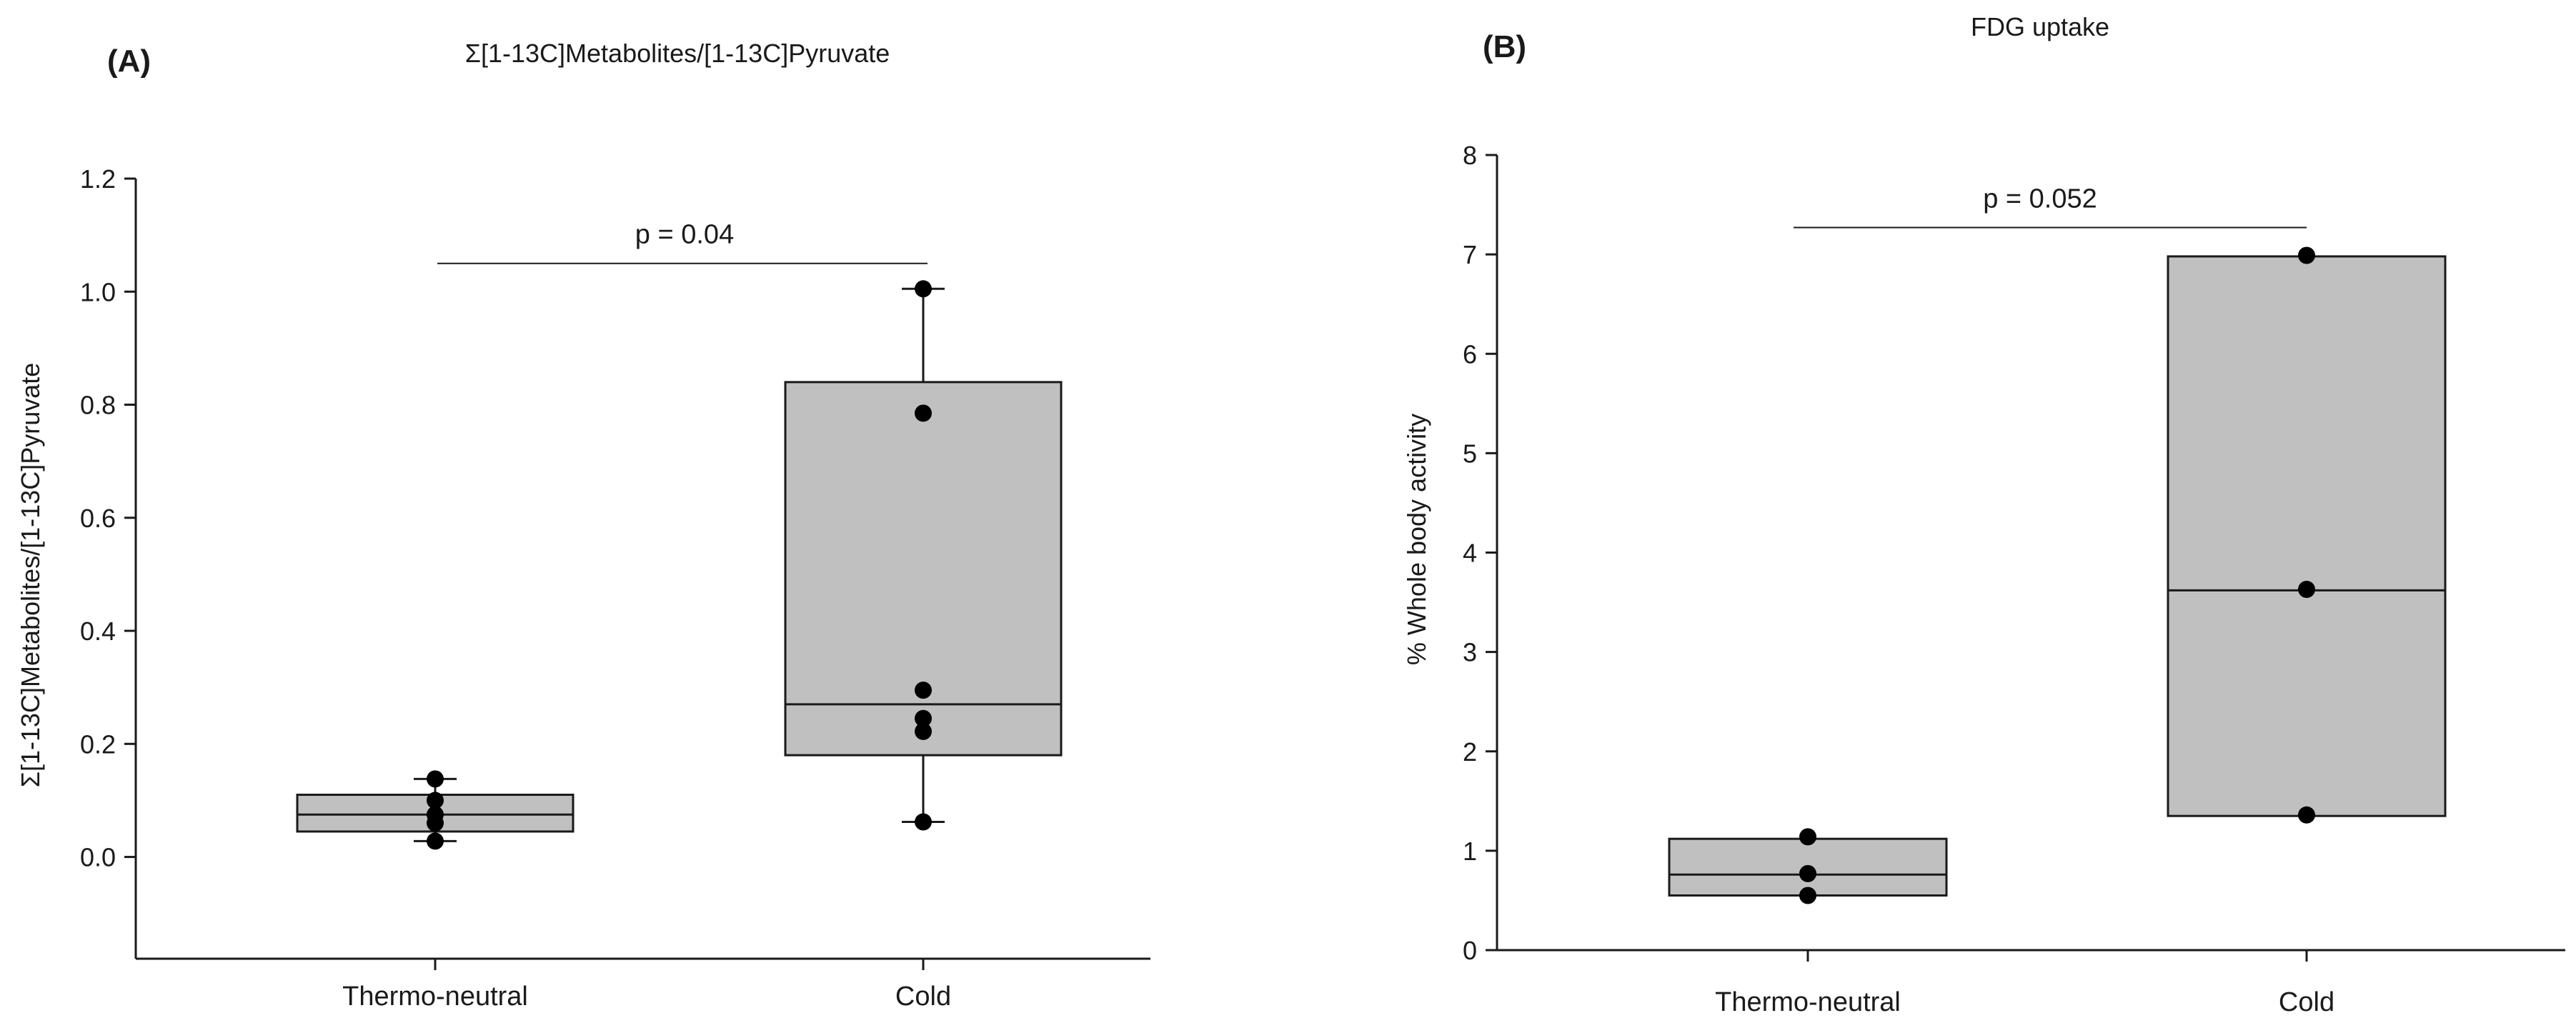 This screenshot has height=1033, width=2576. What do you see at coordinates (129, 61) in the screenshot?
I see `panel-a-label: (A)` at bounding box center [129, 61].